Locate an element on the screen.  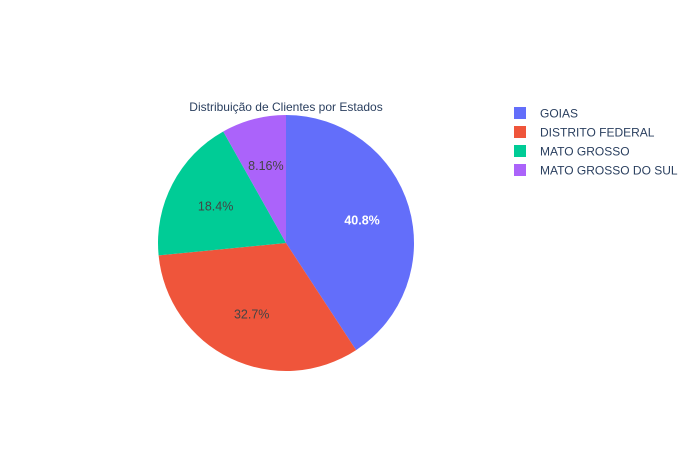
legend-item-distrito-federal: DISTRITO FEDERAL is located at coordinates (584, 133).